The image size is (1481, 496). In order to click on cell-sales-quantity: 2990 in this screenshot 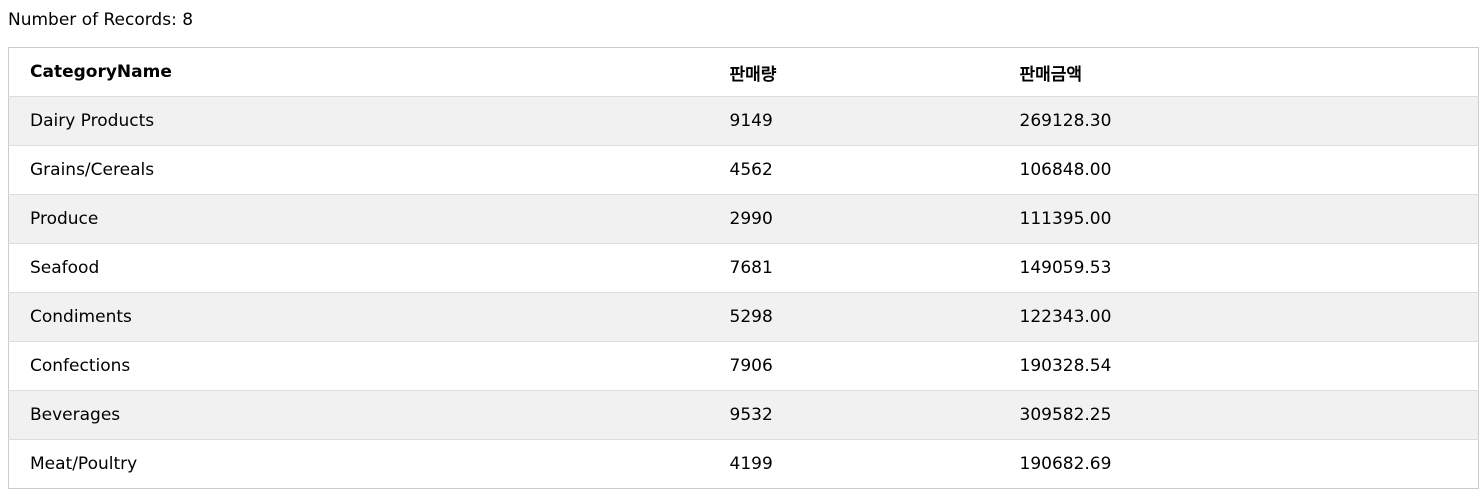, I will do `click(853, 219)`.